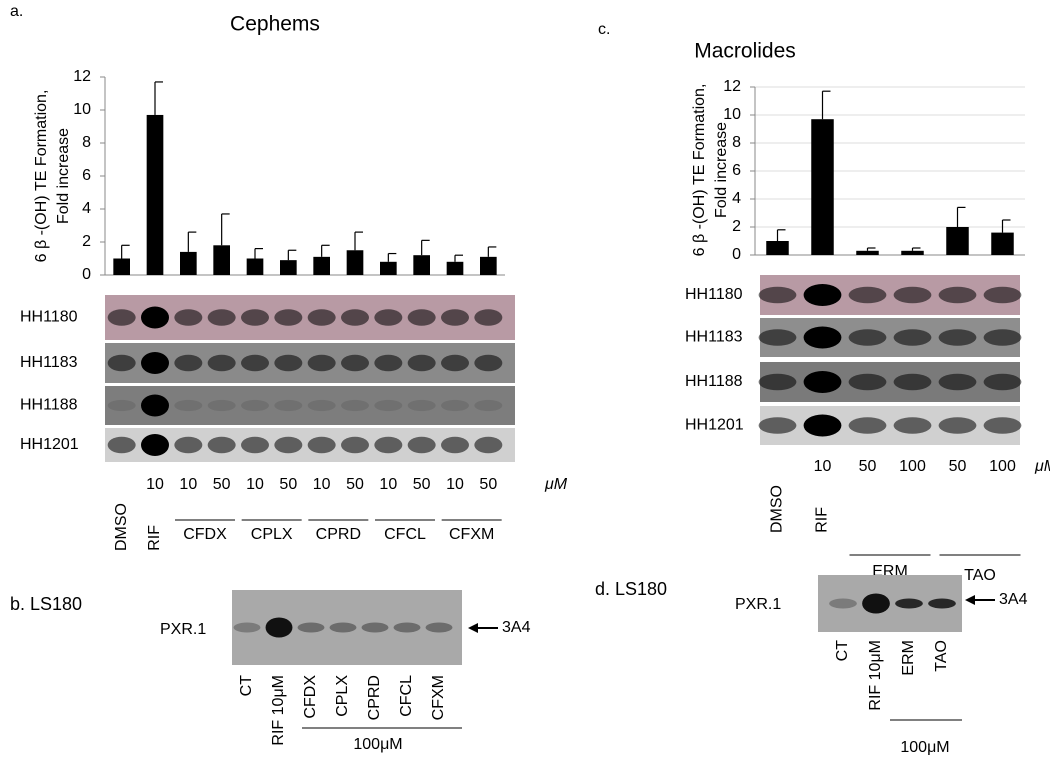  What do you see at coordinates (41, 176) in the screenshot?
I see `y-axis-label: 6 β -(OH) TE Formation,` at bounding box center [41, 176].